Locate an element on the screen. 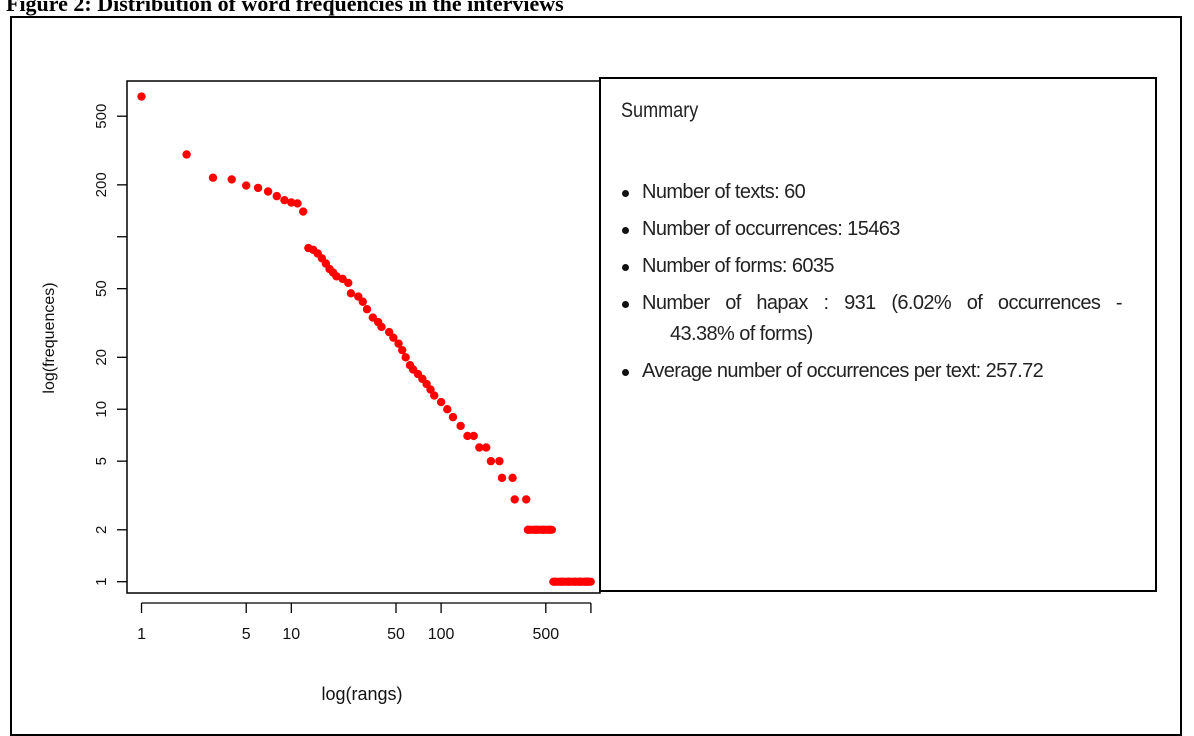  x-tick-label: 1 is located at coordinates (141, 634).